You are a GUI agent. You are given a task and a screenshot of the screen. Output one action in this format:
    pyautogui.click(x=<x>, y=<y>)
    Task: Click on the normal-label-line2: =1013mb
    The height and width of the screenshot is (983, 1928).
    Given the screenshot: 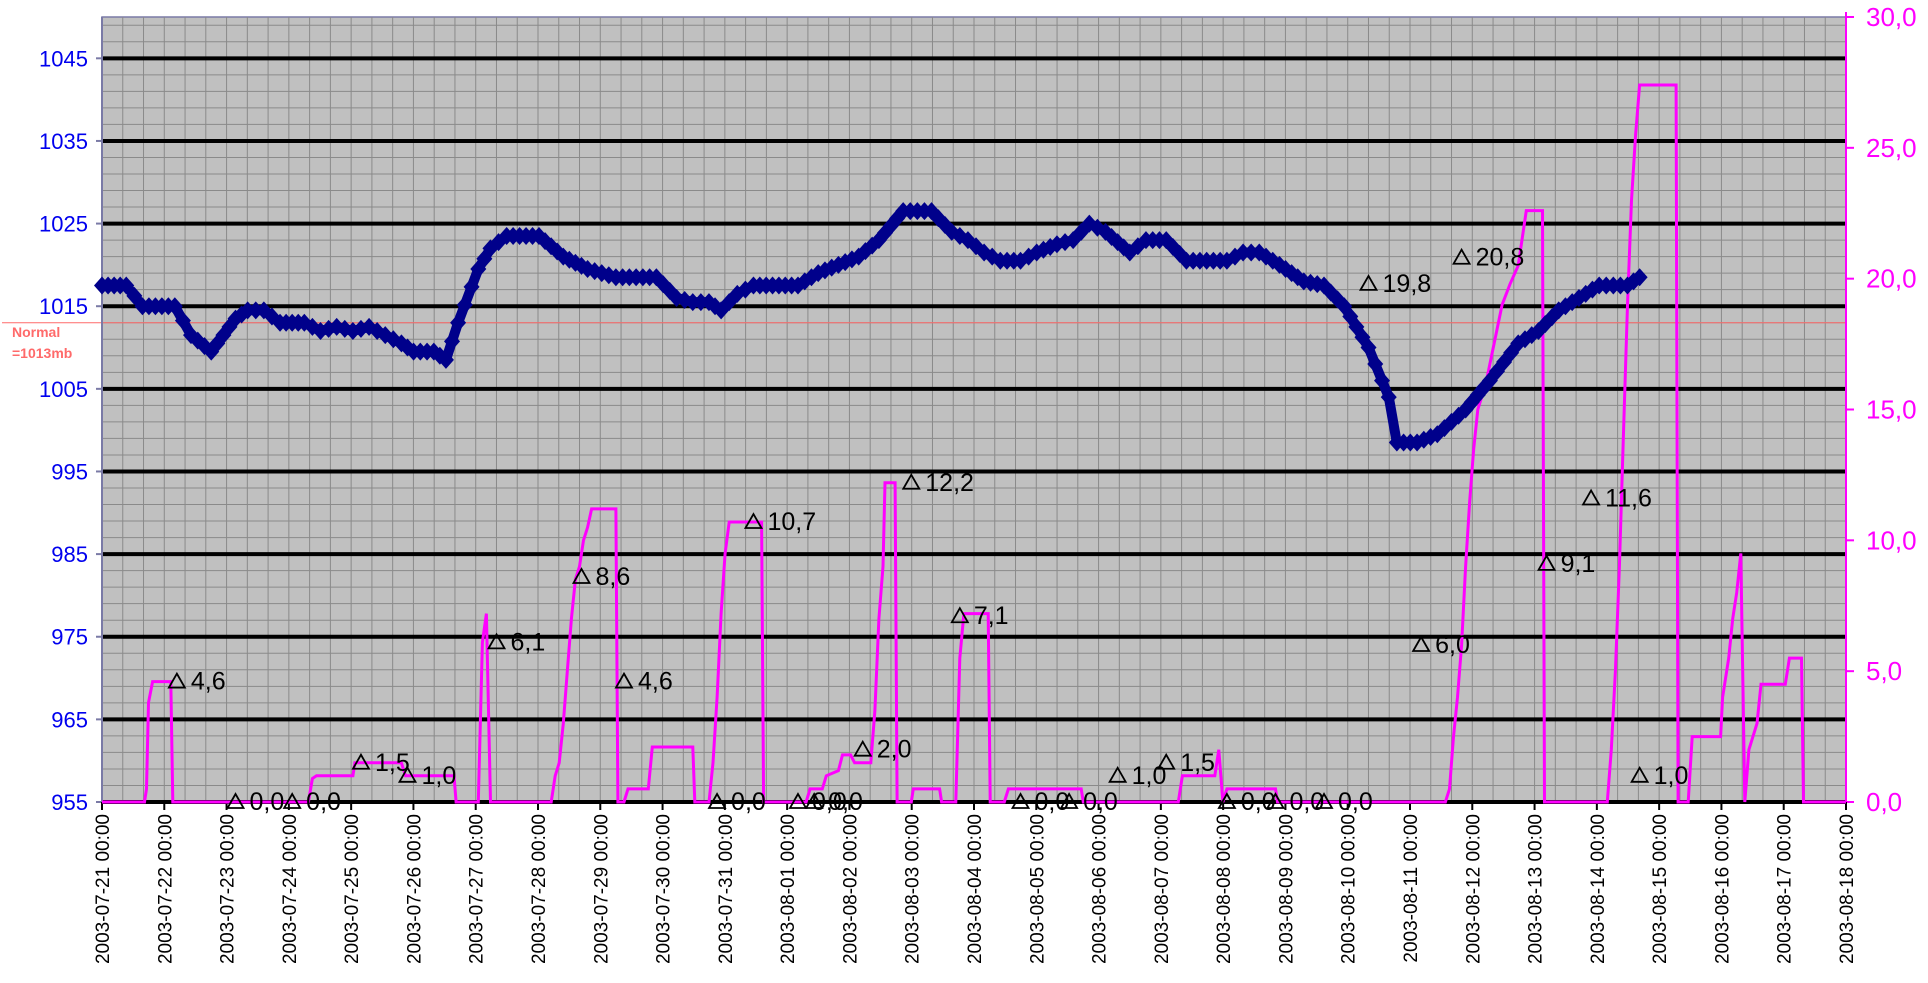 What is the action you would take?
    pyautogui.click(x=42, y=353)
    